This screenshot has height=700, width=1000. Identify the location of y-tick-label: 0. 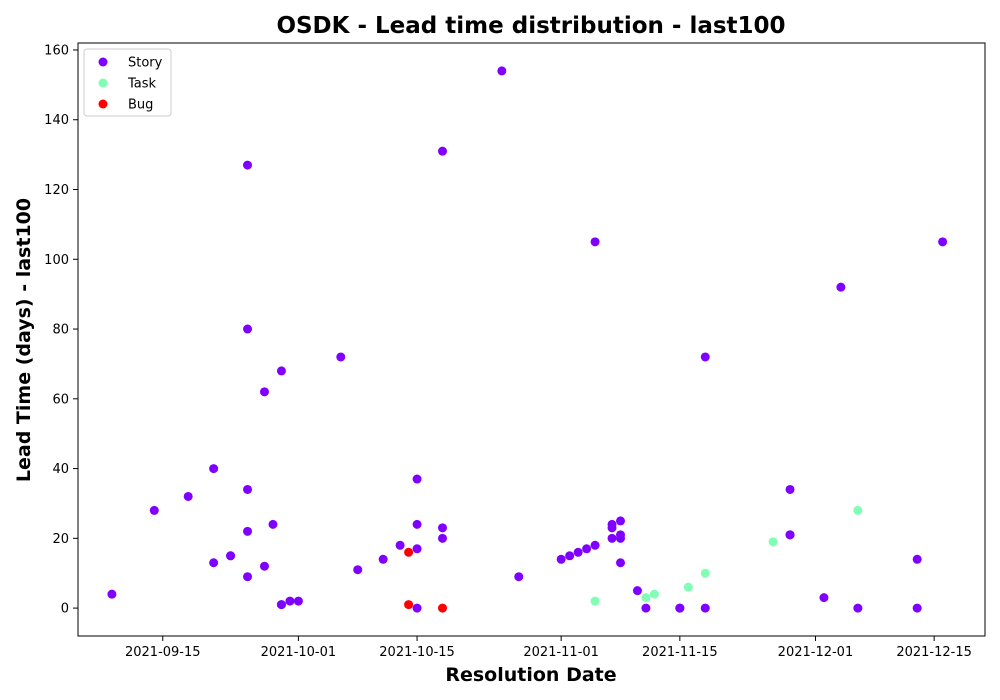
(65, 609).